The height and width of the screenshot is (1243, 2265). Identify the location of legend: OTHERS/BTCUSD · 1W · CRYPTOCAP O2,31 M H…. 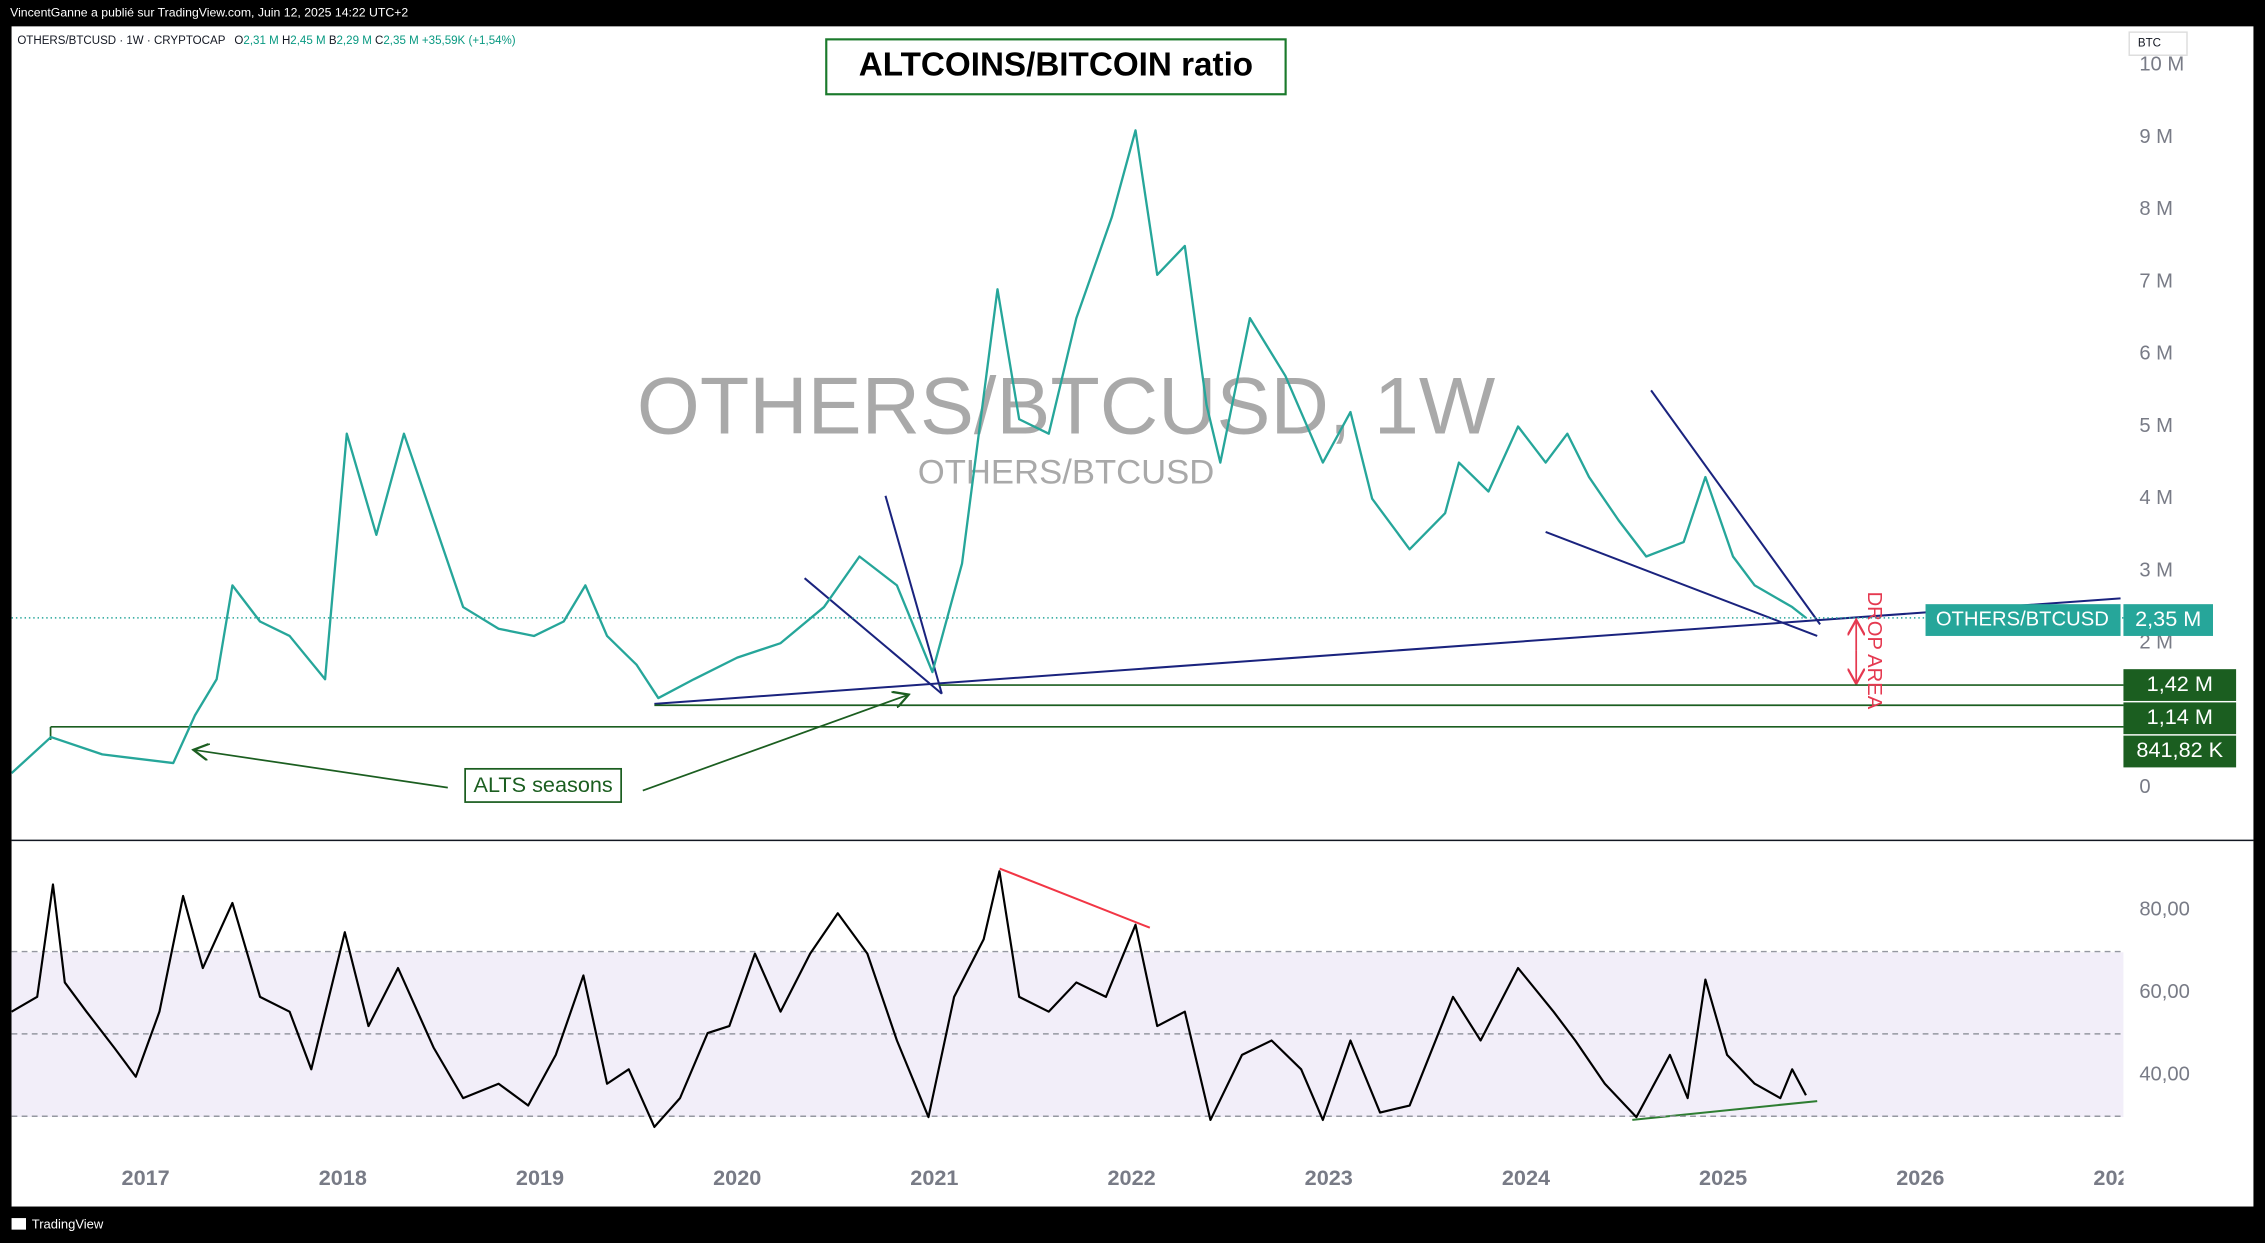
(266, 41).